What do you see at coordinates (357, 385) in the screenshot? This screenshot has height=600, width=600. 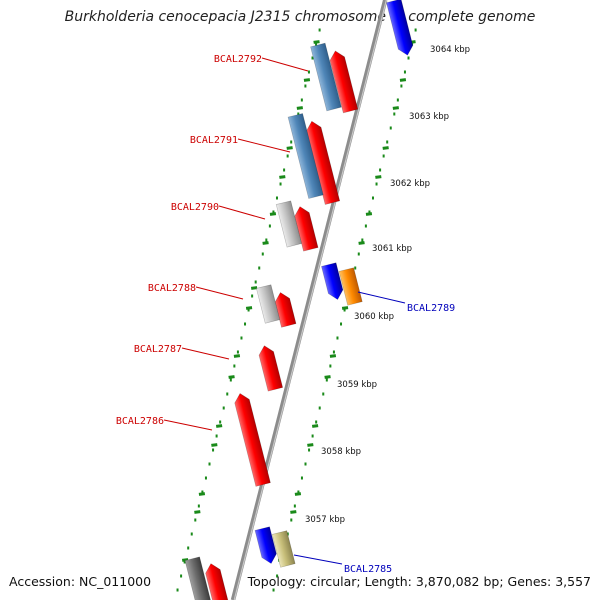 I see `scale-label: 3059 kbp` at bounding box center [357, 385].